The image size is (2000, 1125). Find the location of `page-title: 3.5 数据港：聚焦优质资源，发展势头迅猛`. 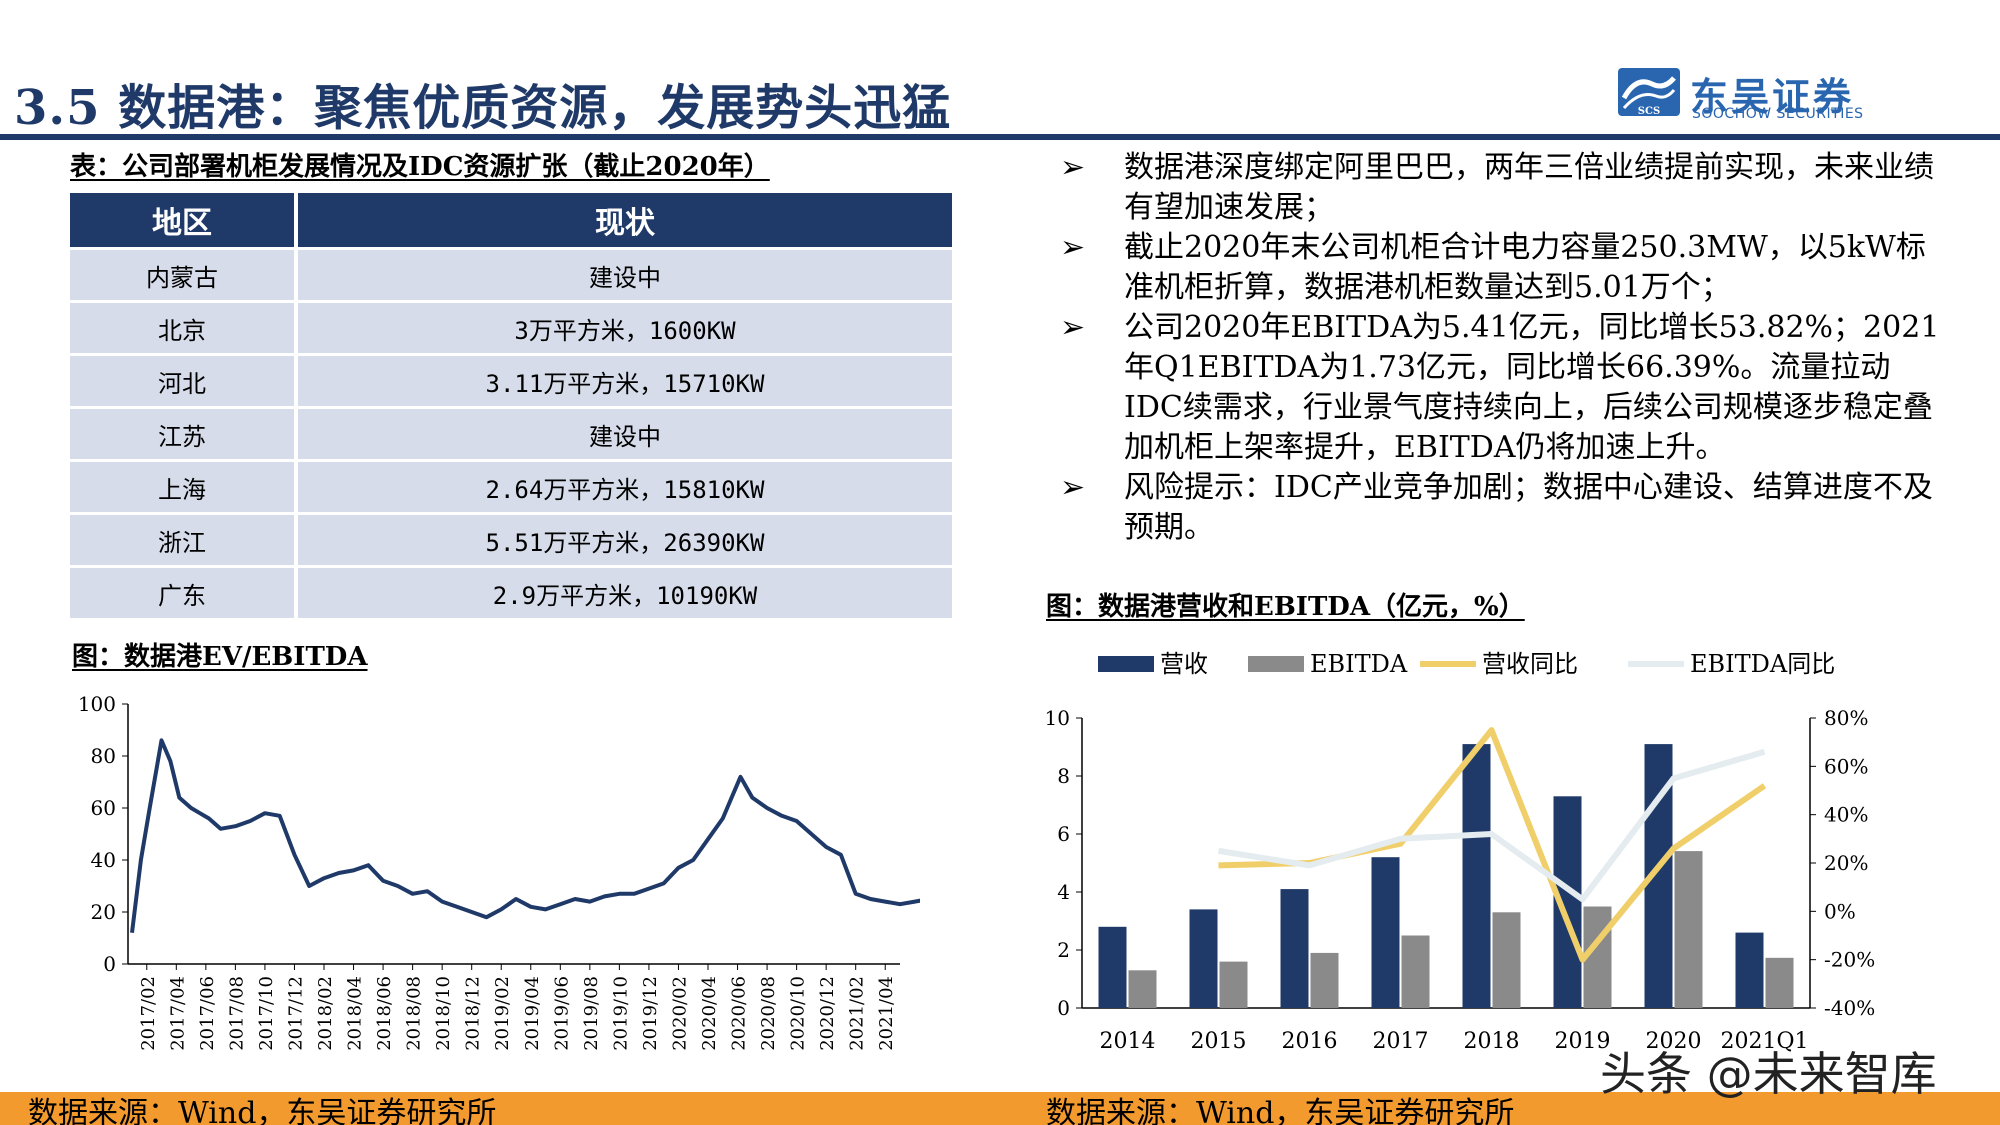

page-title: 3.5 数据港：聚焦优质资源，发展势头迅猛 is located at coordinates (483, 108).